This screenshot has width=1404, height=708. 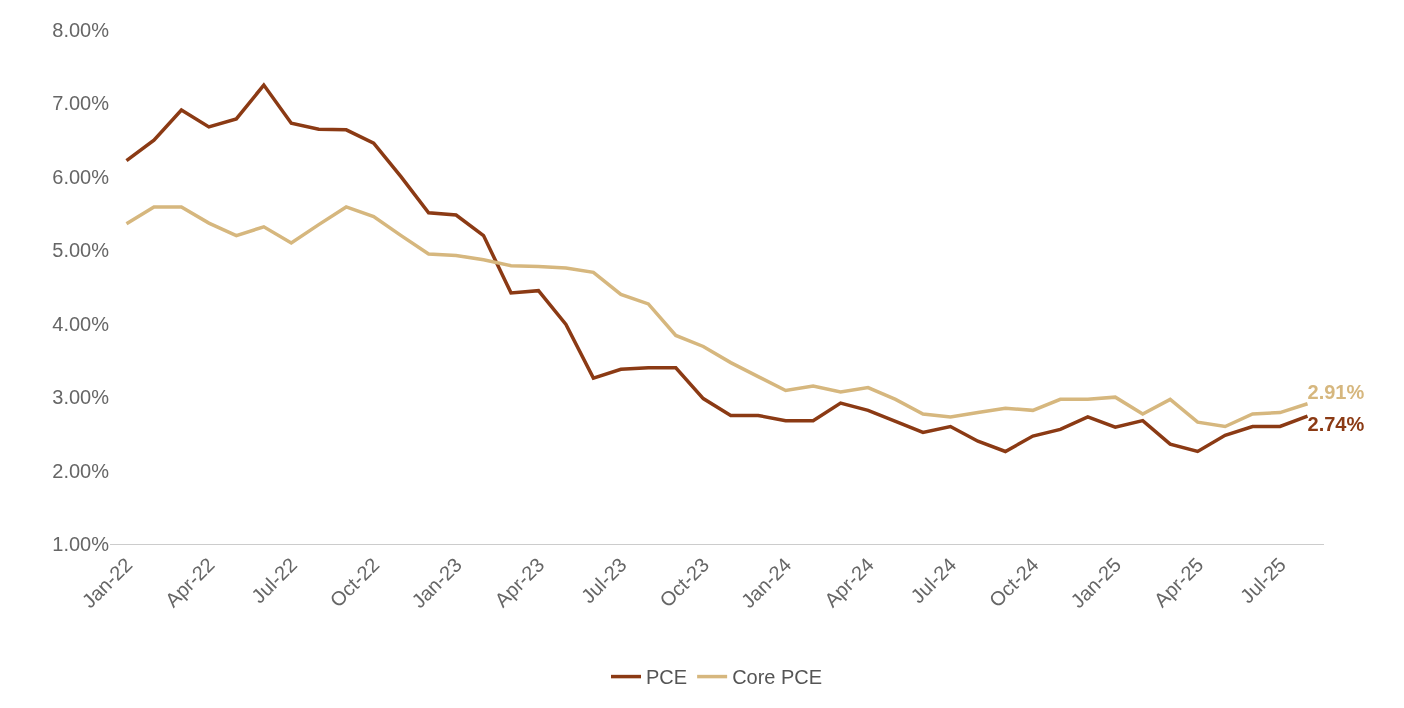 I want to click on data-label: 2.91%, so click(x=1336, y=391).